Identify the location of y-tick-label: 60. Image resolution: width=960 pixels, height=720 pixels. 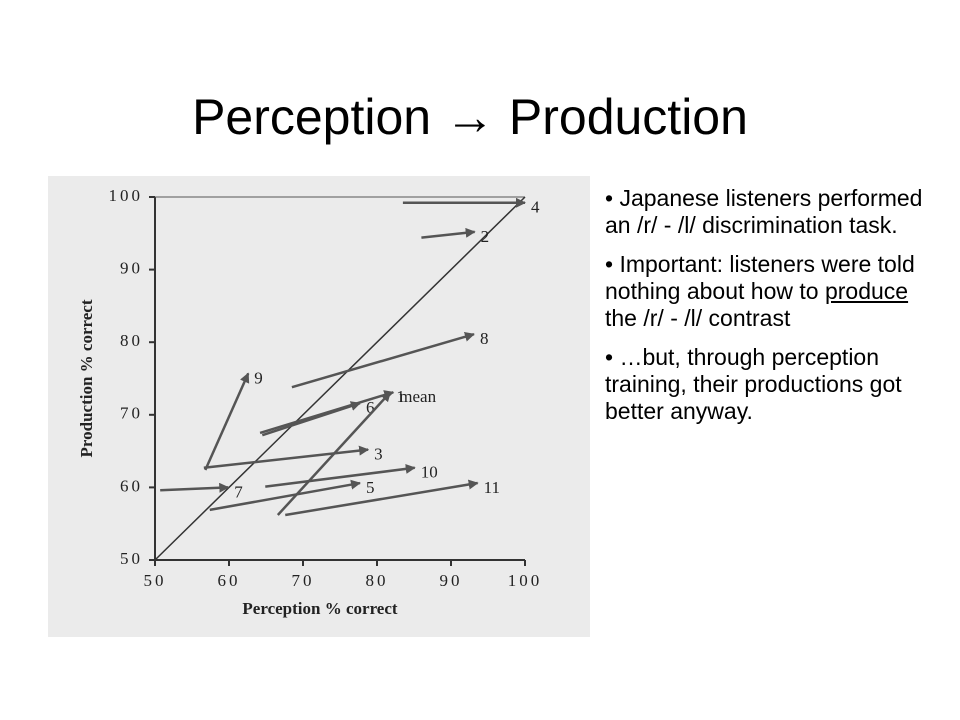
(131, 485).